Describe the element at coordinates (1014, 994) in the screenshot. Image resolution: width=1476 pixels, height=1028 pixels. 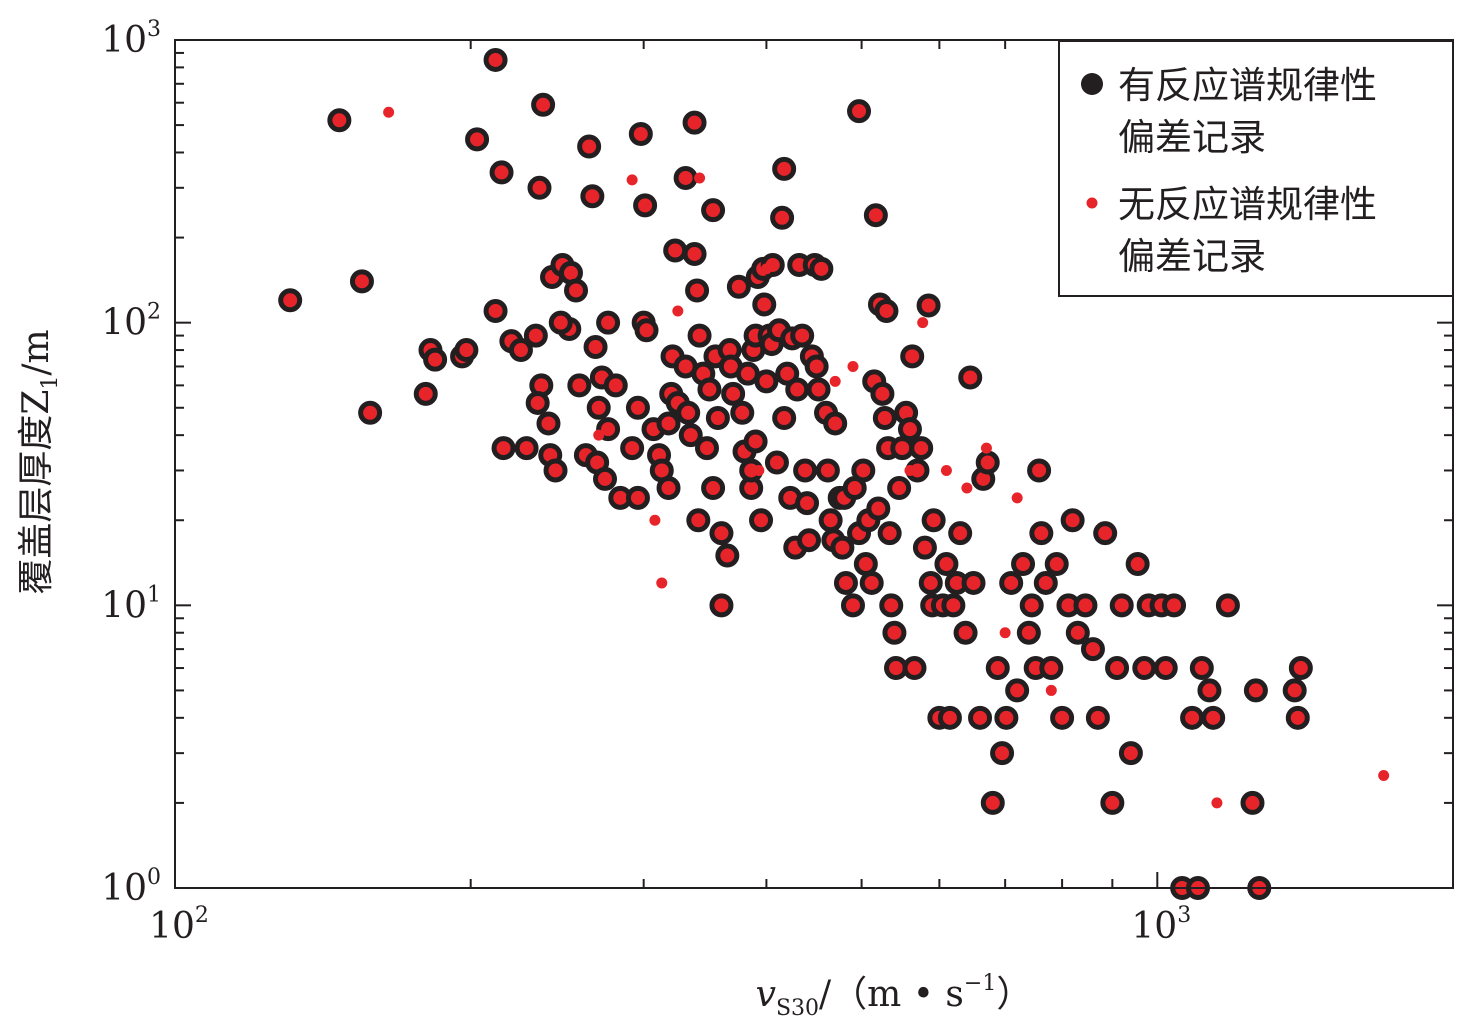
I see `x-label-unit-close: ）` at that location.